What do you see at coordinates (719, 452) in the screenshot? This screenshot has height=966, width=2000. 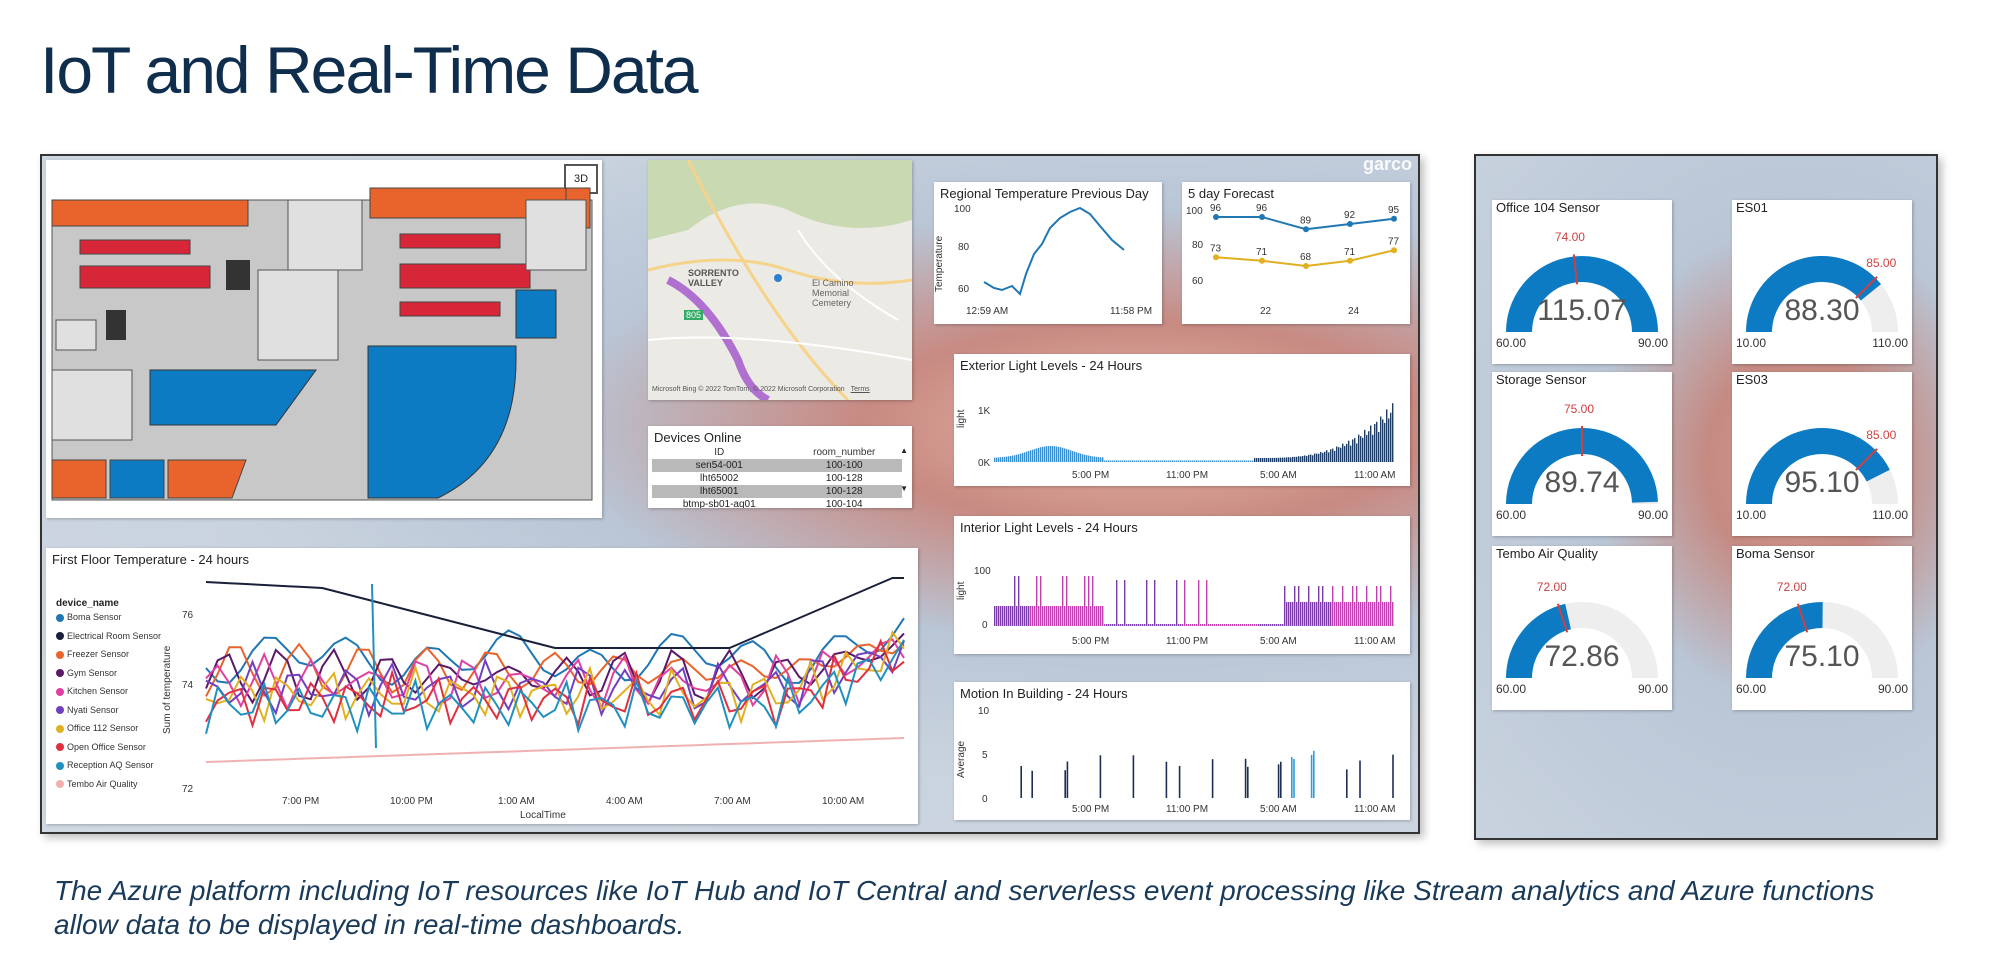 I see `column-header-id: ID` at bounding box center [719, 452].